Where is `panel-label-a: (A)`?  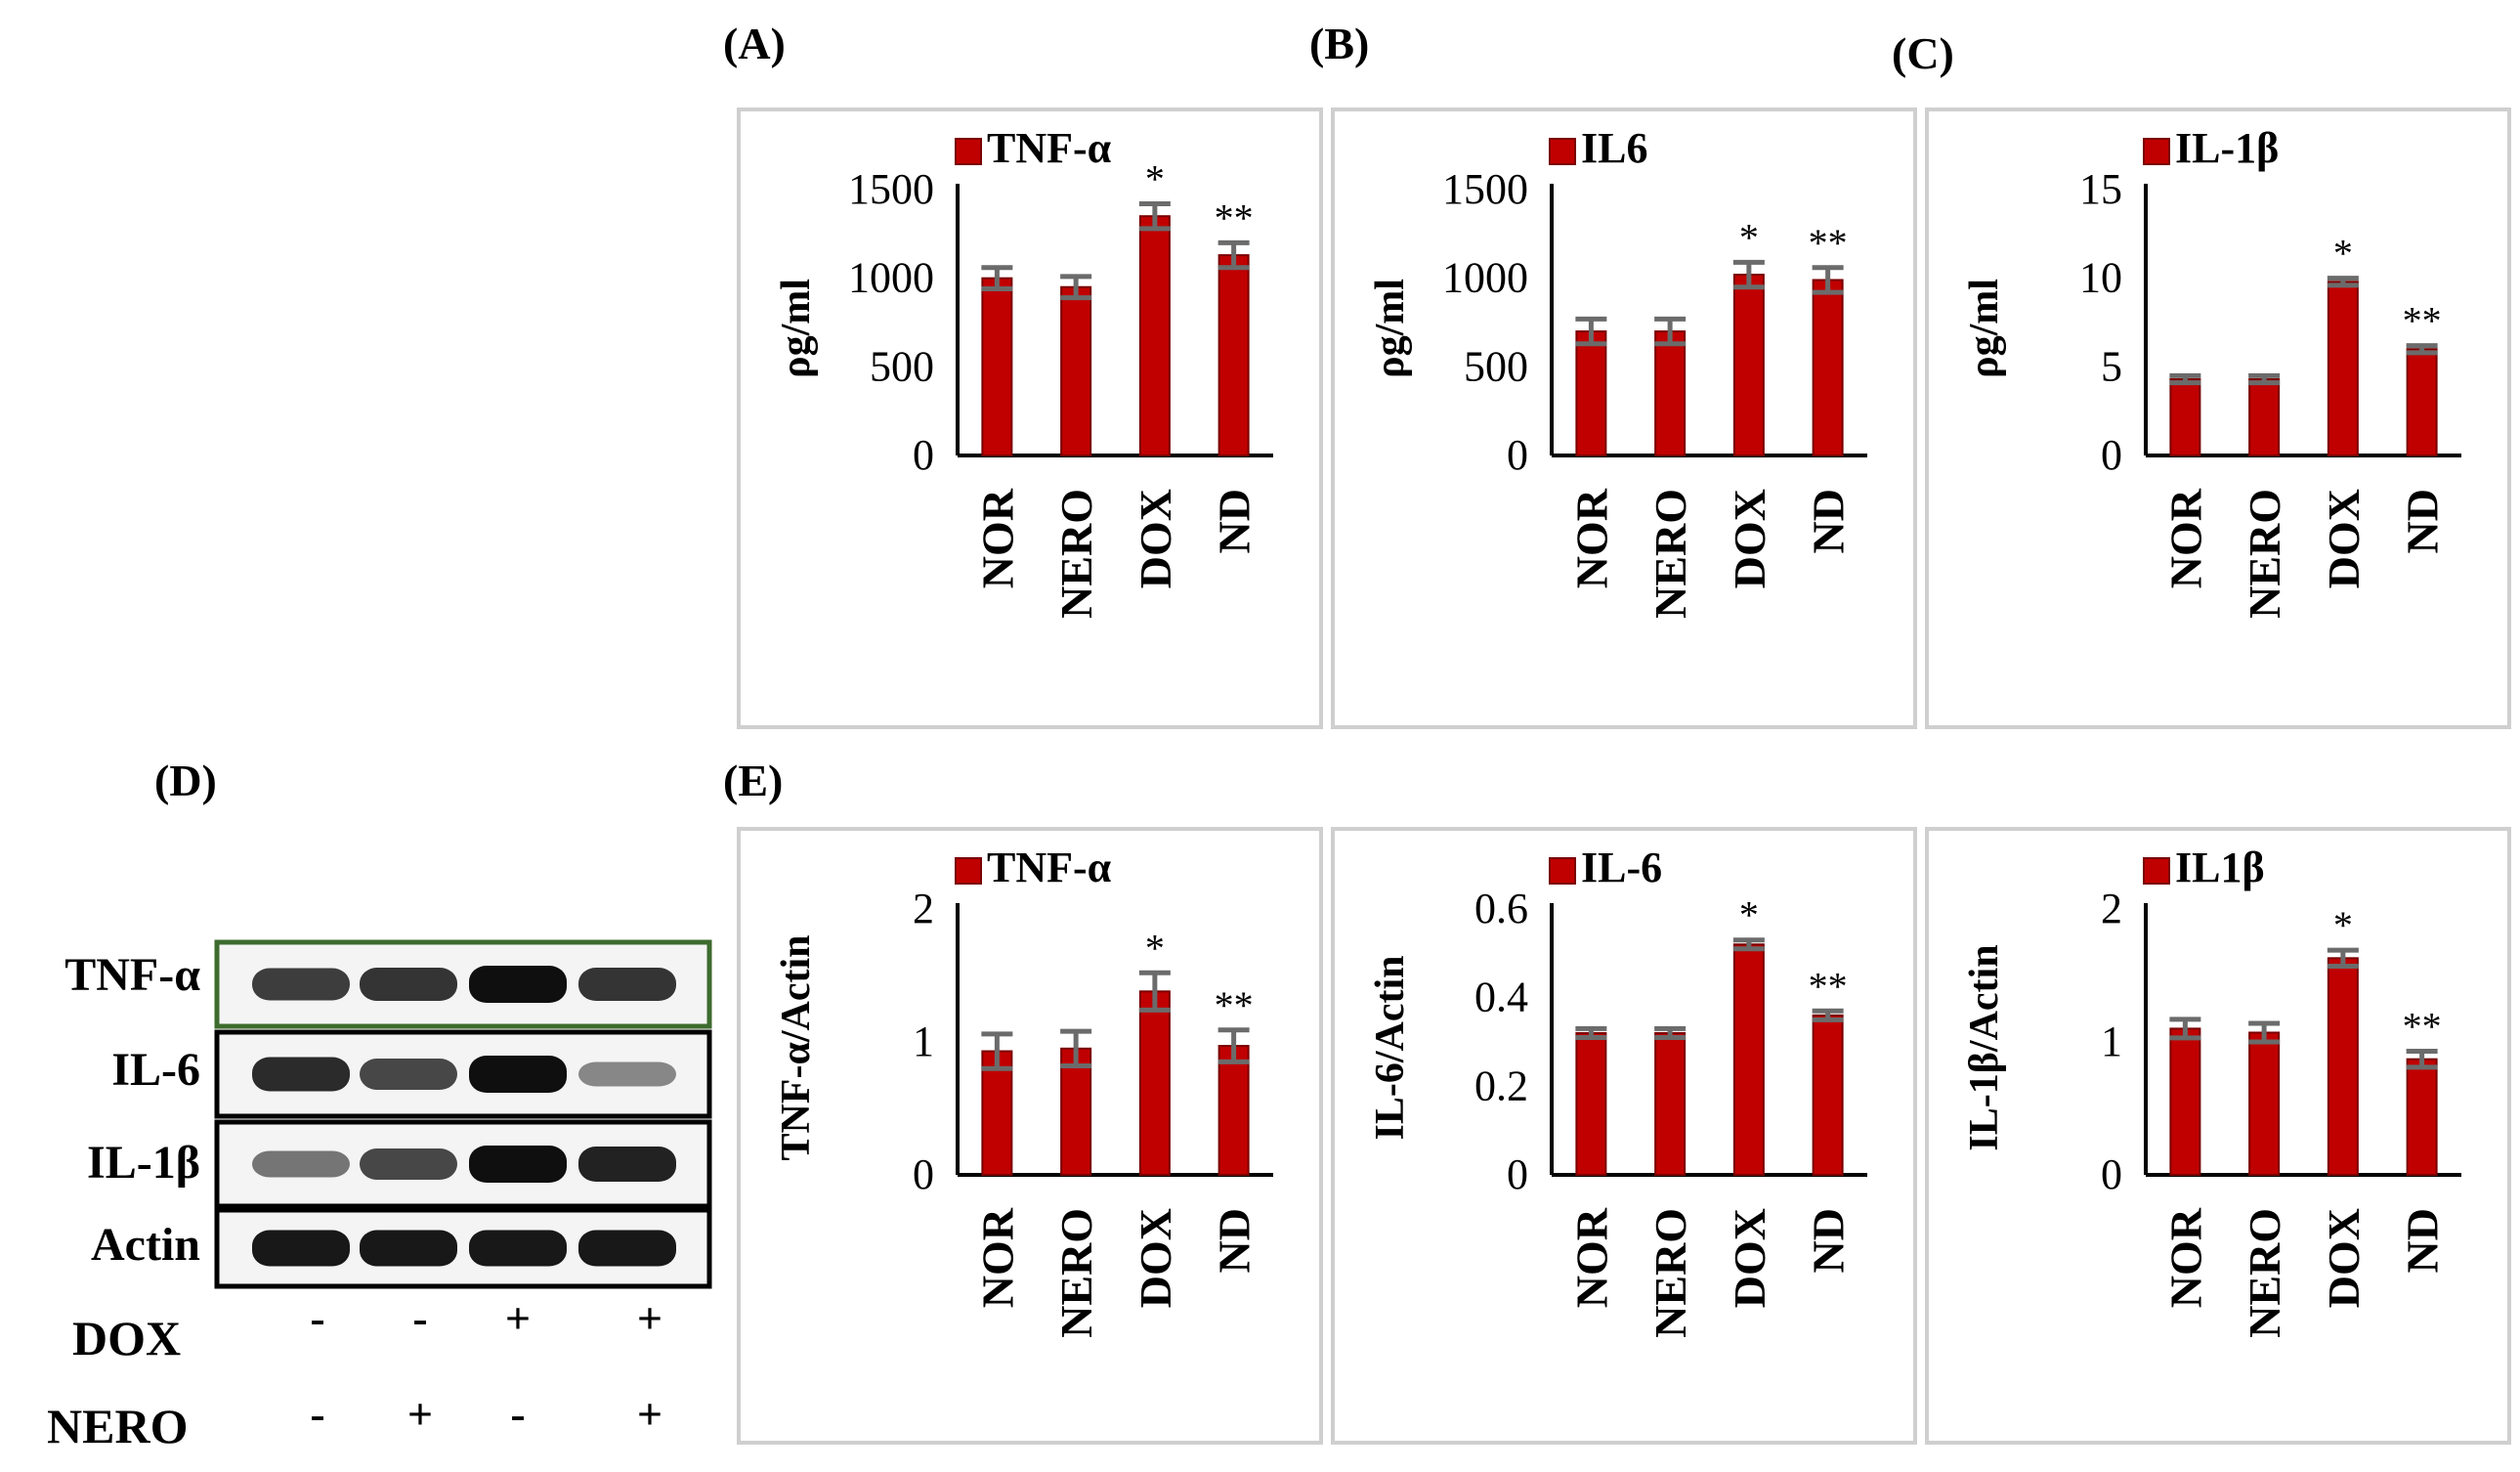 panel-label-a: (A) is located at coordinates (754, 43).